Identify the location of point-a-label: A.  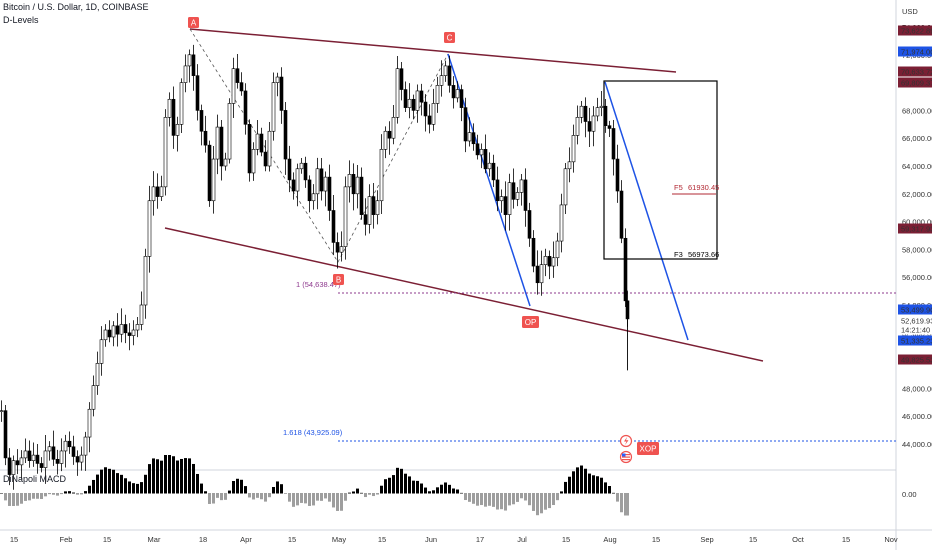
(193, 22).